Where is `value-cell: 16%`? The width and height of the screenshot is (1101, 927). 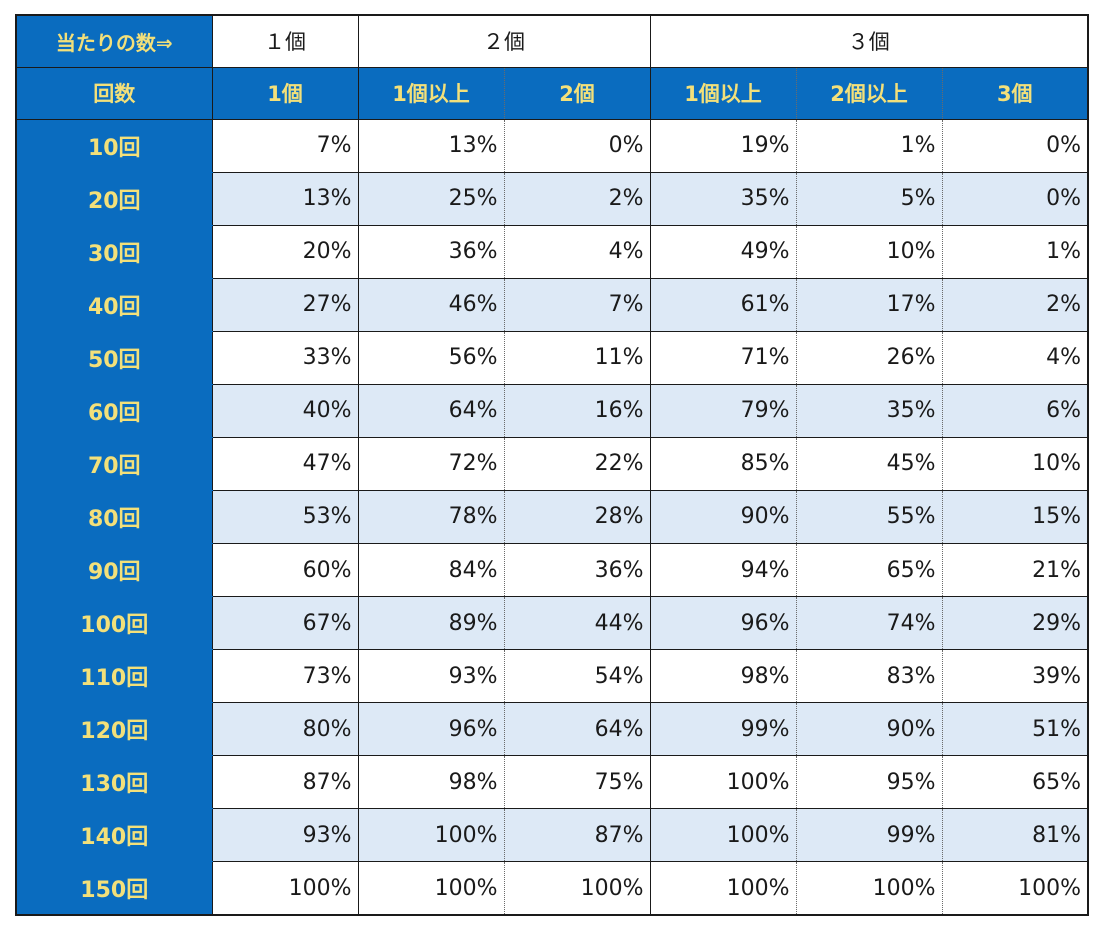
value-cell: 16% is located at coordinates (576, 410).